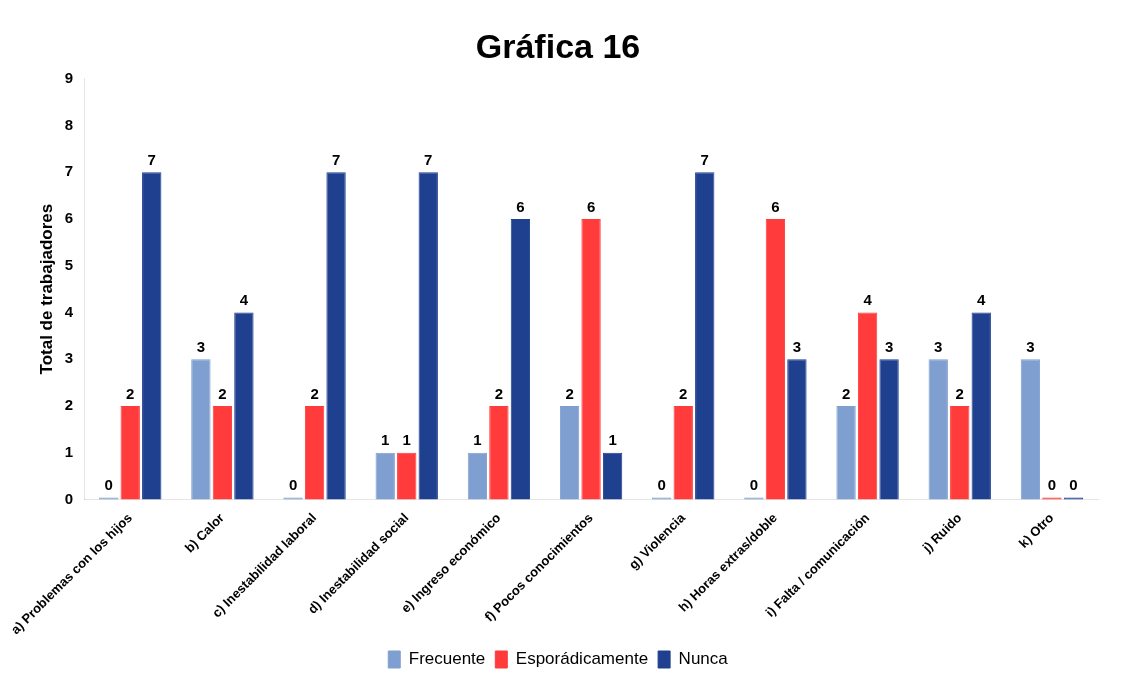 This screenshot has width=1128, height=698. I want to click on legend-label: Esporádicamente, so click(582, 659).